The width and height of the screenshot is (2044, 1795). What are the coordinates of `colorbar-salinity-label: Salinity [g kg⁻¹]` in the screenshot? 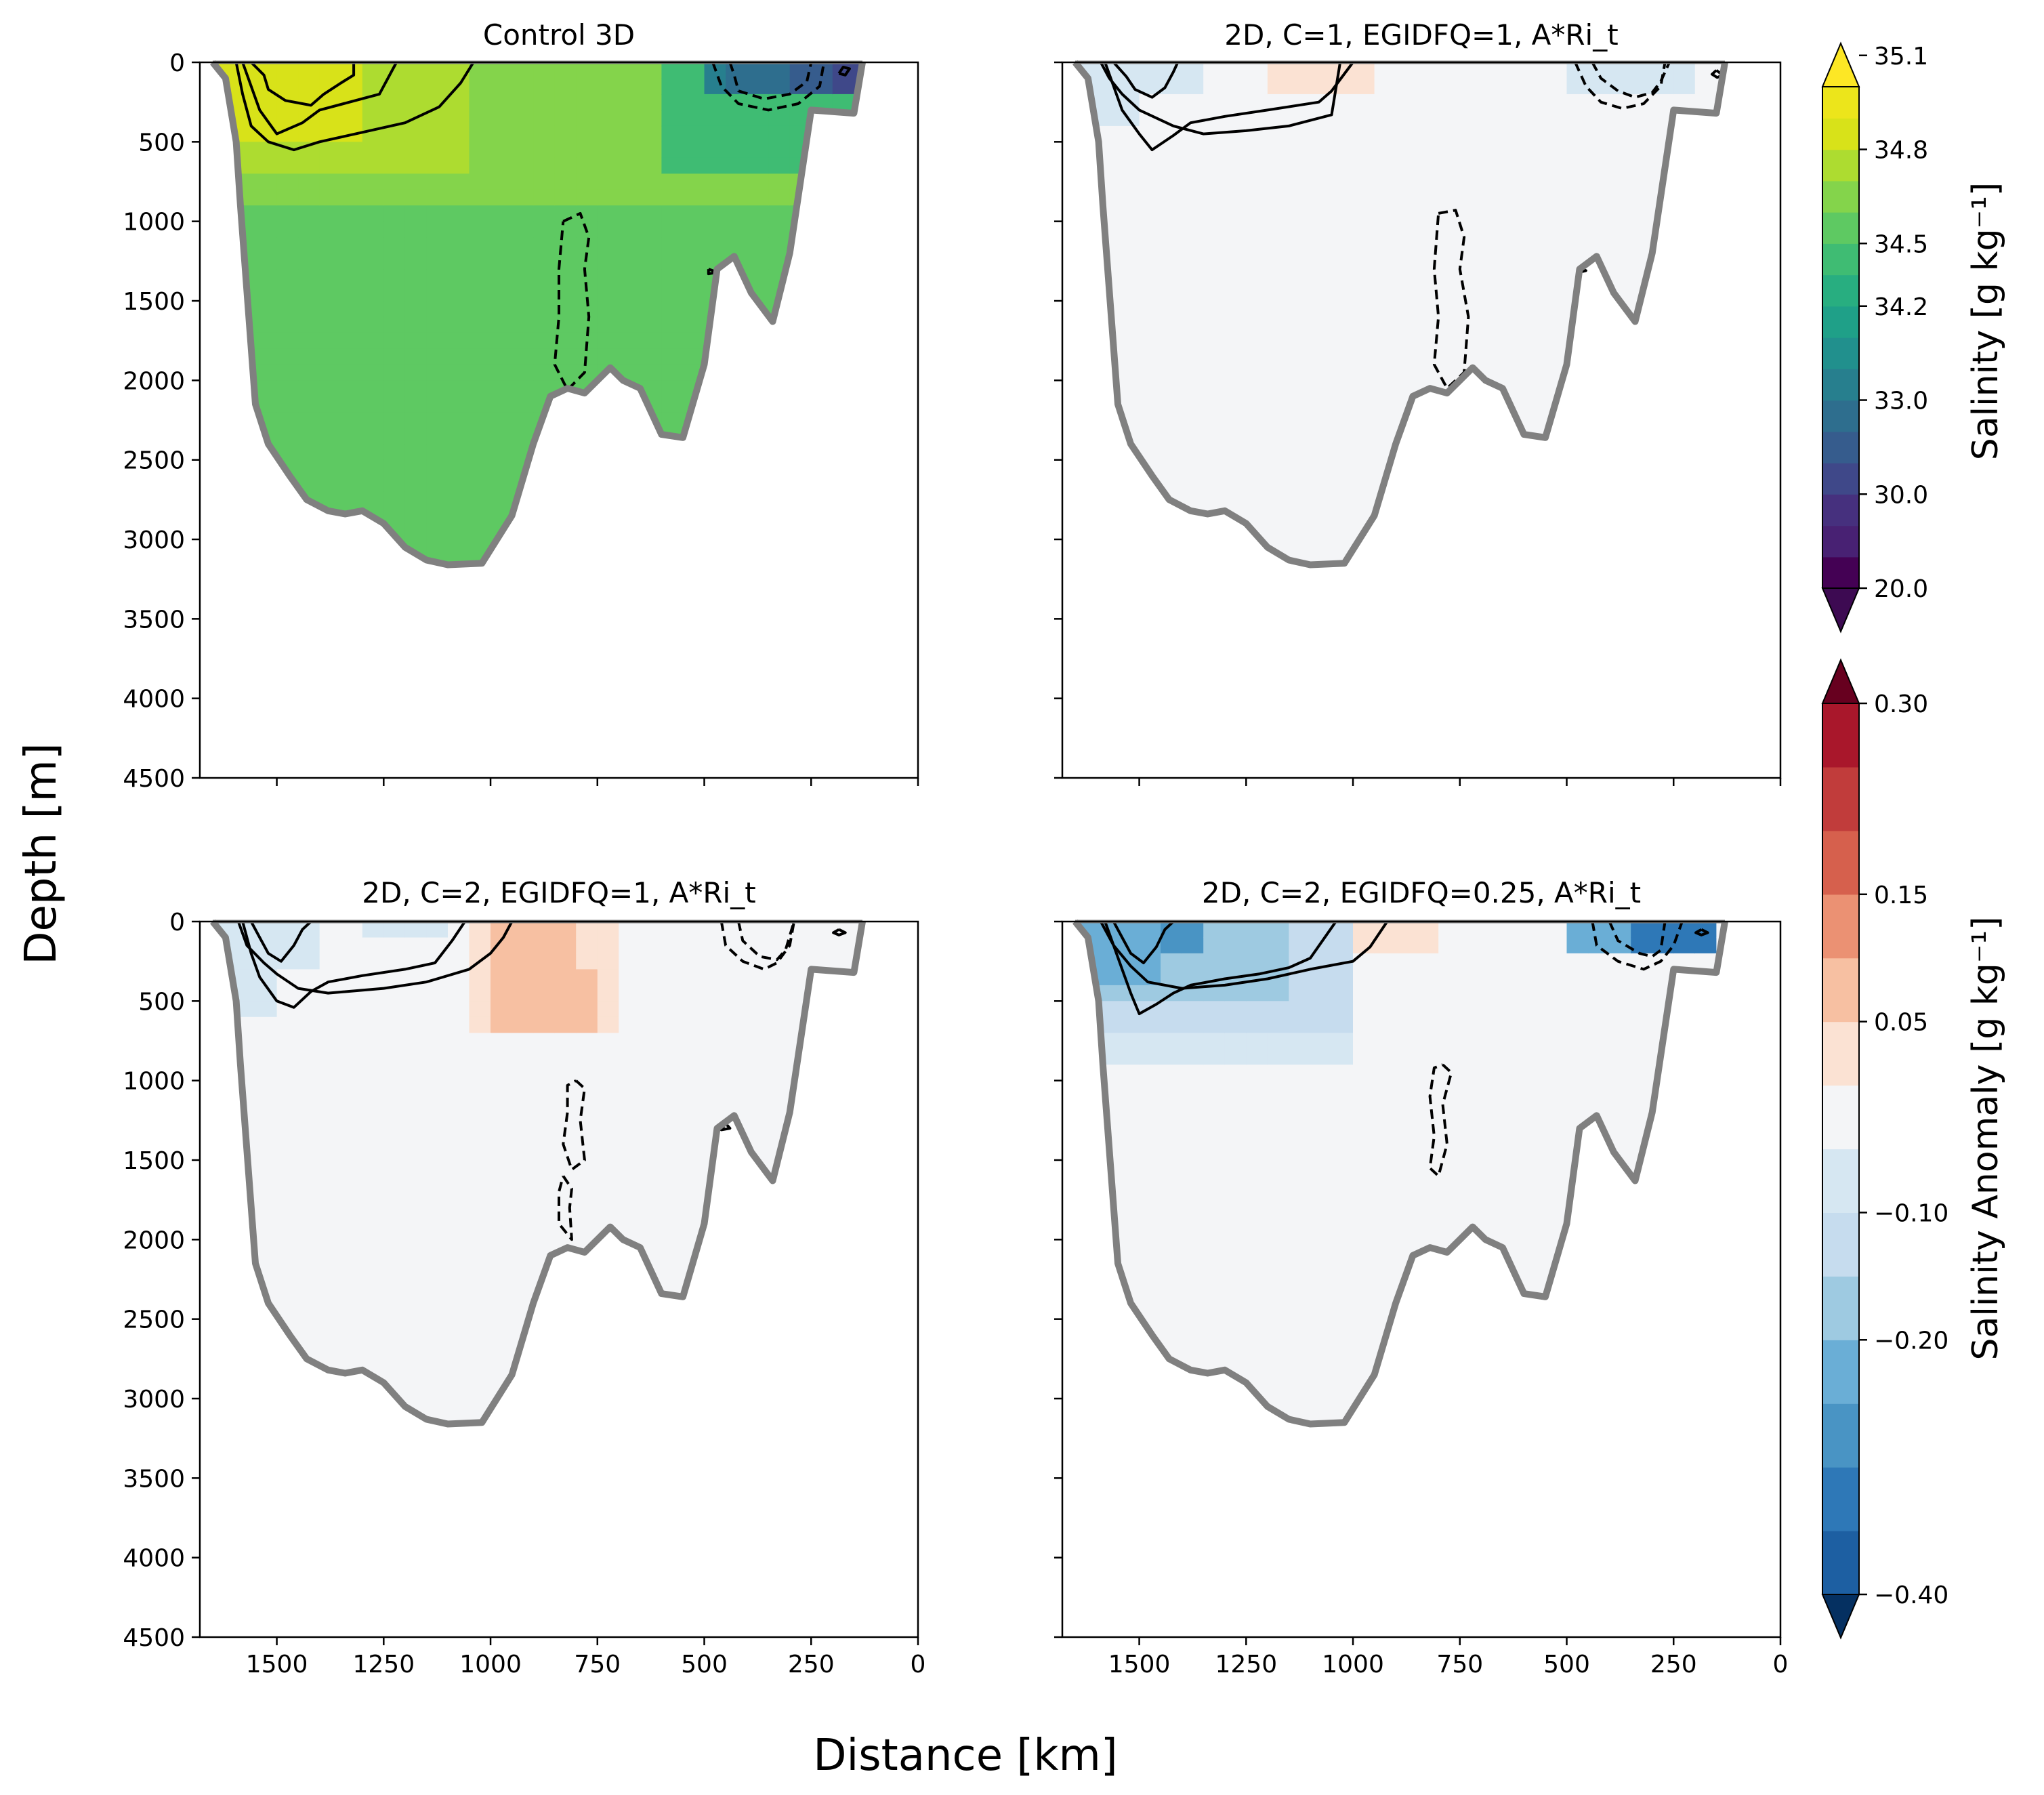 It's located at (1986, 321).